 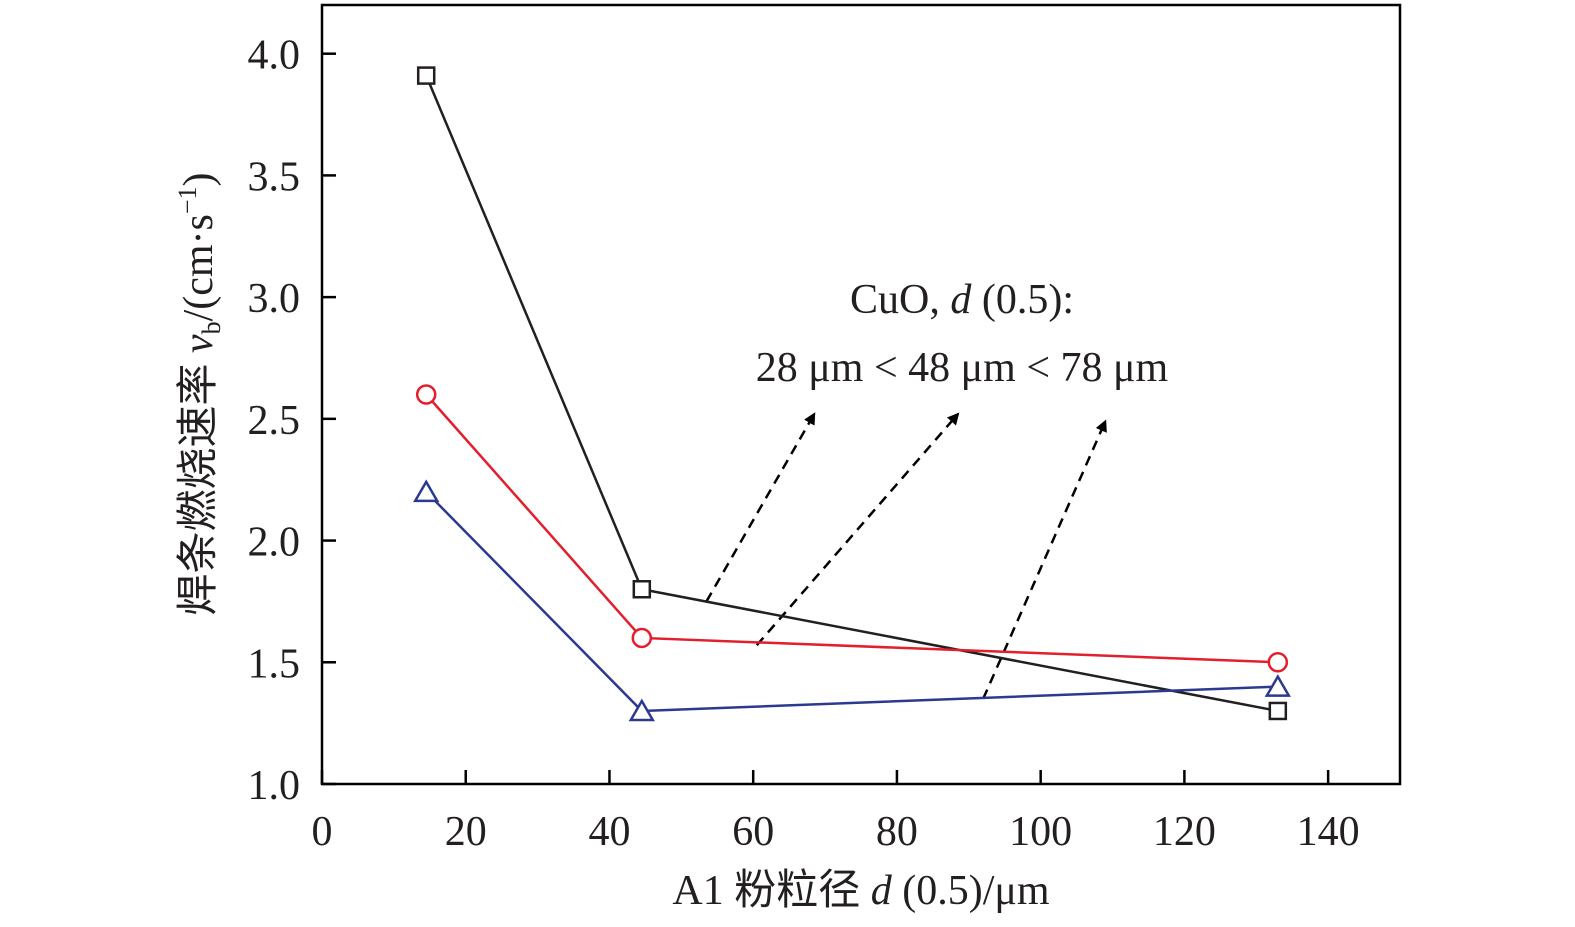 What do you see at coordinates (466, 832) in the screenshot?
I see `x-tick-label: 20` at bounding box center [466, 832].